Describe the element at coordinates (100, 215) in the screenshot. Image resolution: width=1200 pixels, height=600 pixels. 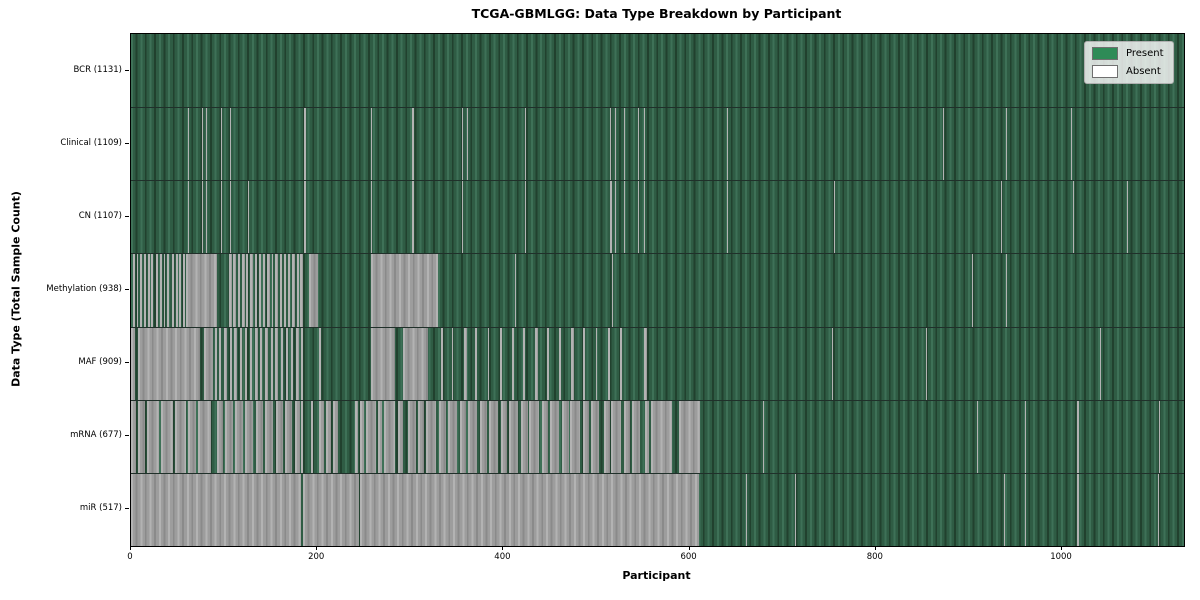
I see `y-tick-label-CN: CN (1107)` at that location.